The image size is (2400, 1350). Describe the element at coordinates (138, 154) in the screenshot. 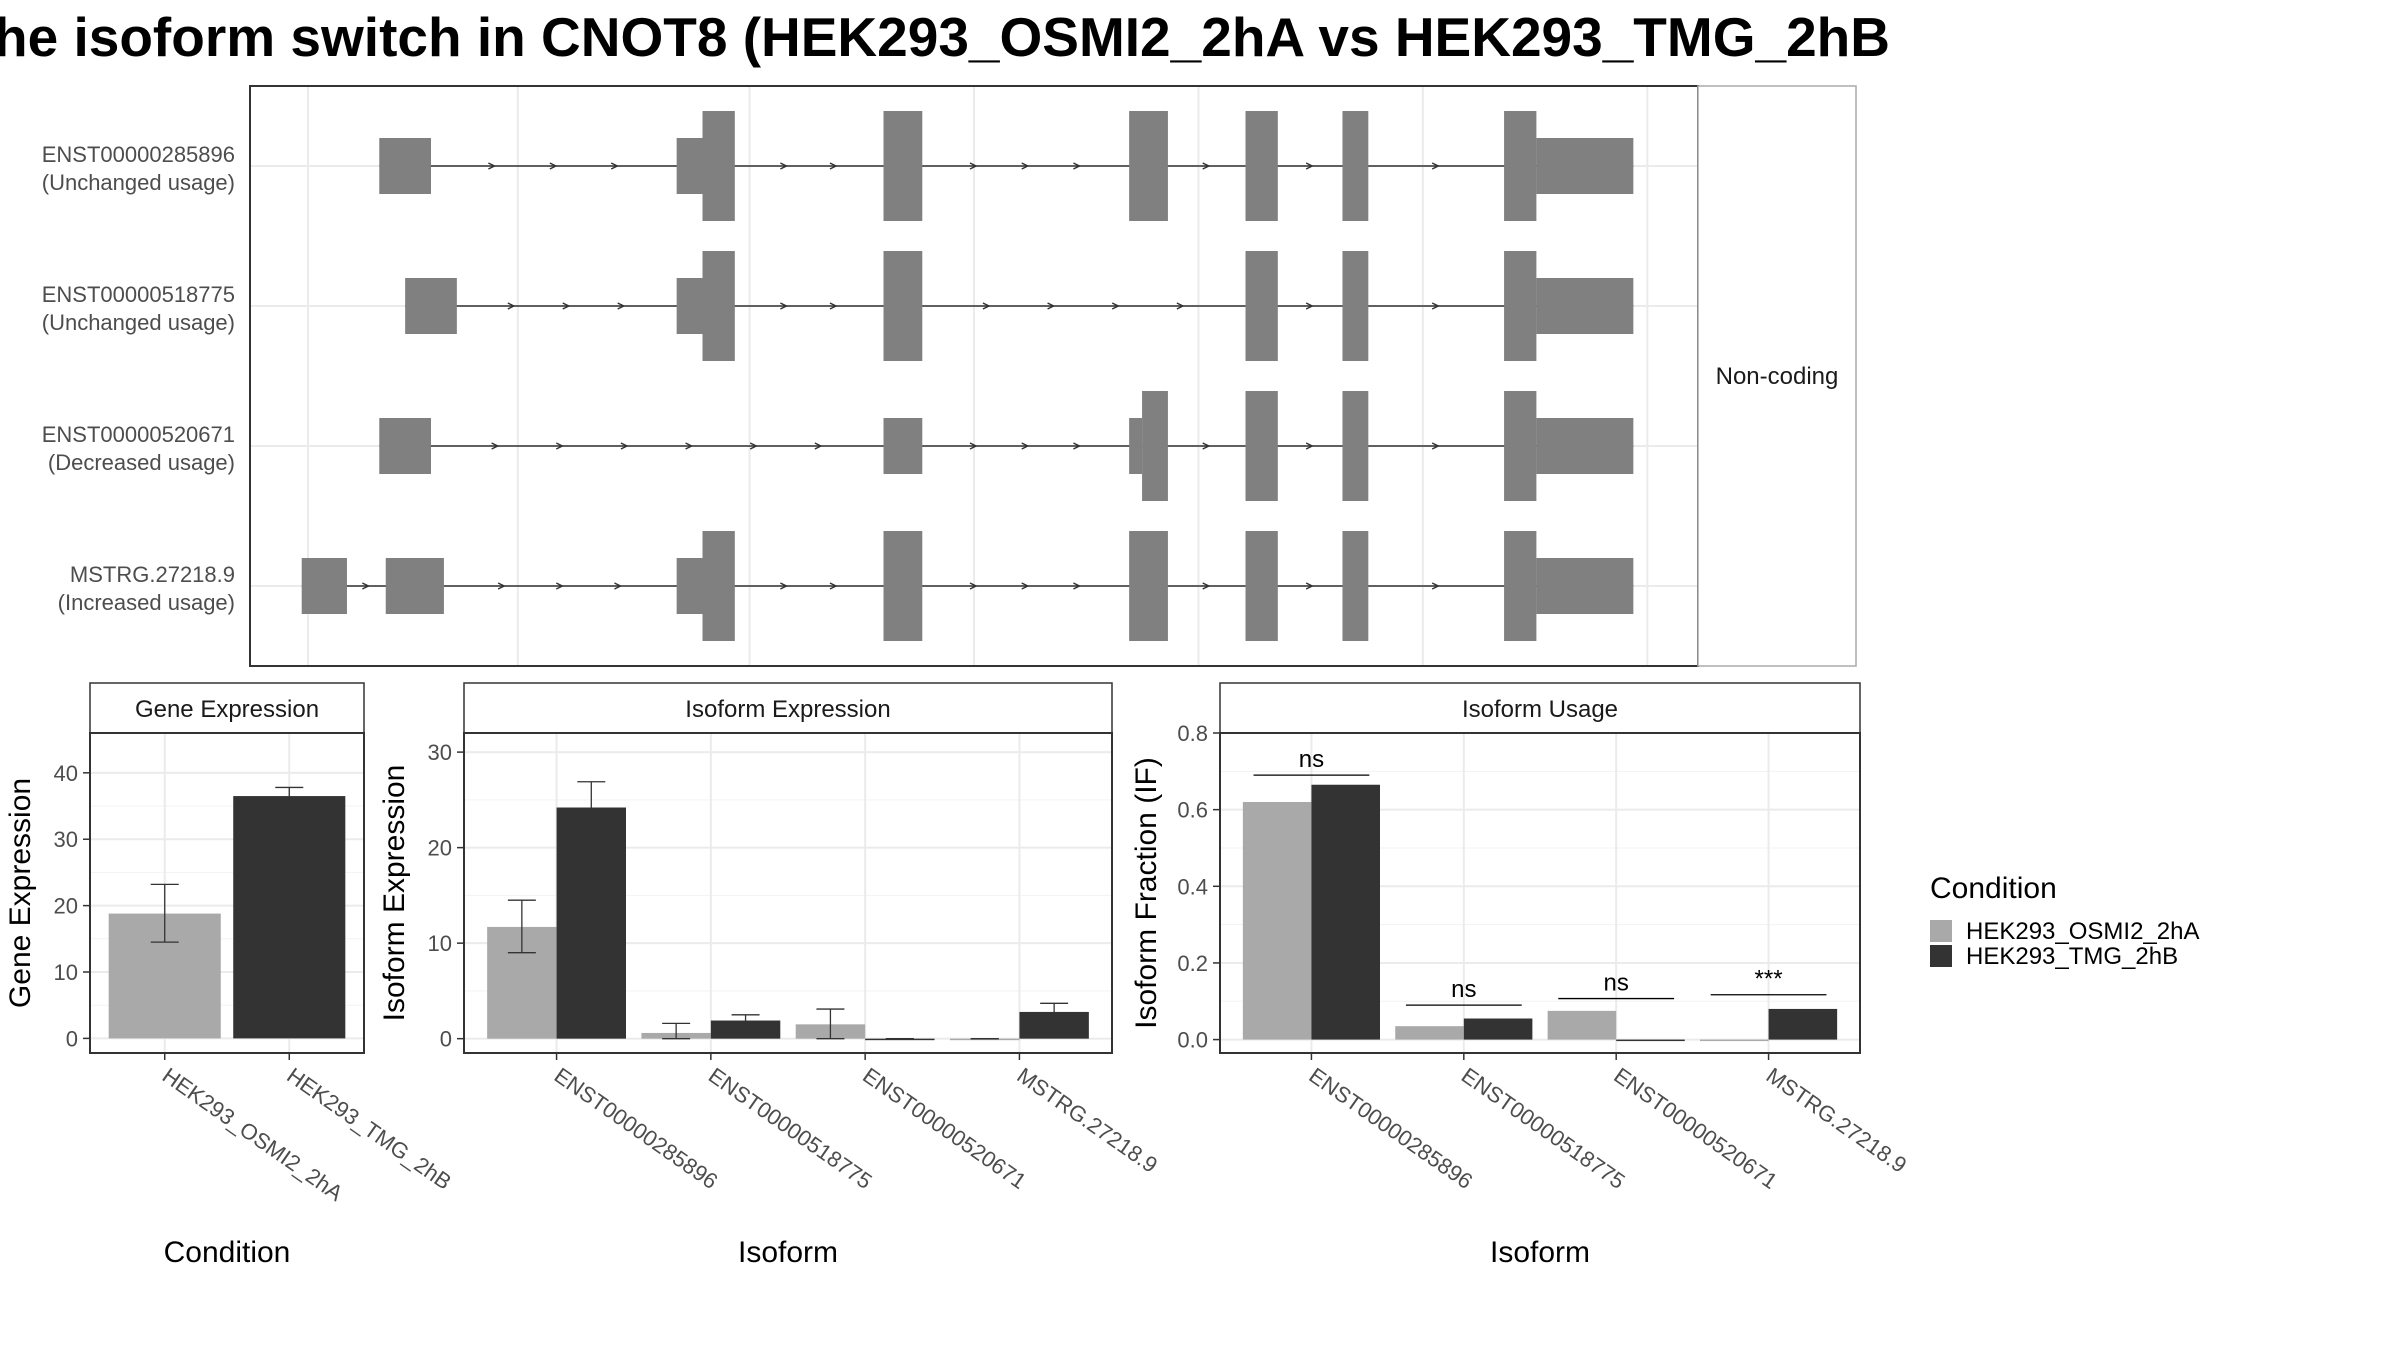

I see `isoform-id-label: ENST00000285896` at that location.